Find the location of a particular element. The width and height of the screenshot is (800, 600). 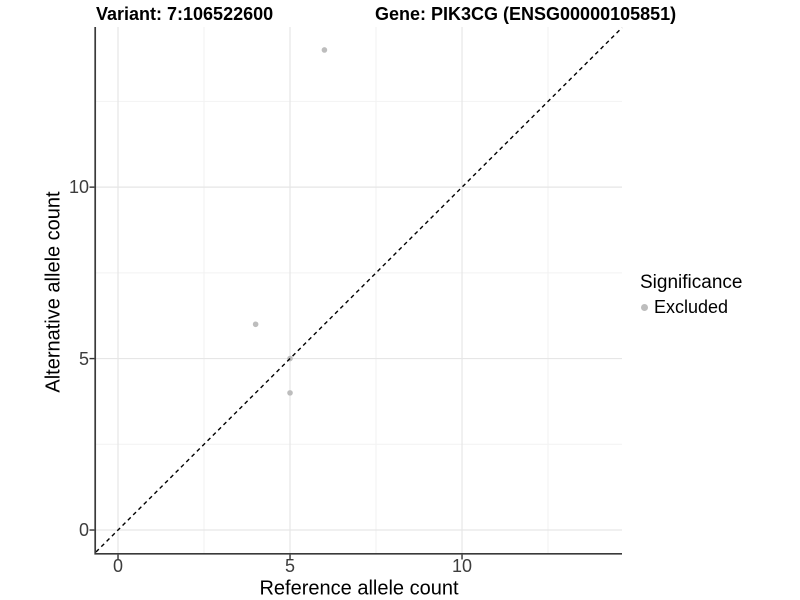

x-tick-label: 10 is located at coordinates (462, 566).